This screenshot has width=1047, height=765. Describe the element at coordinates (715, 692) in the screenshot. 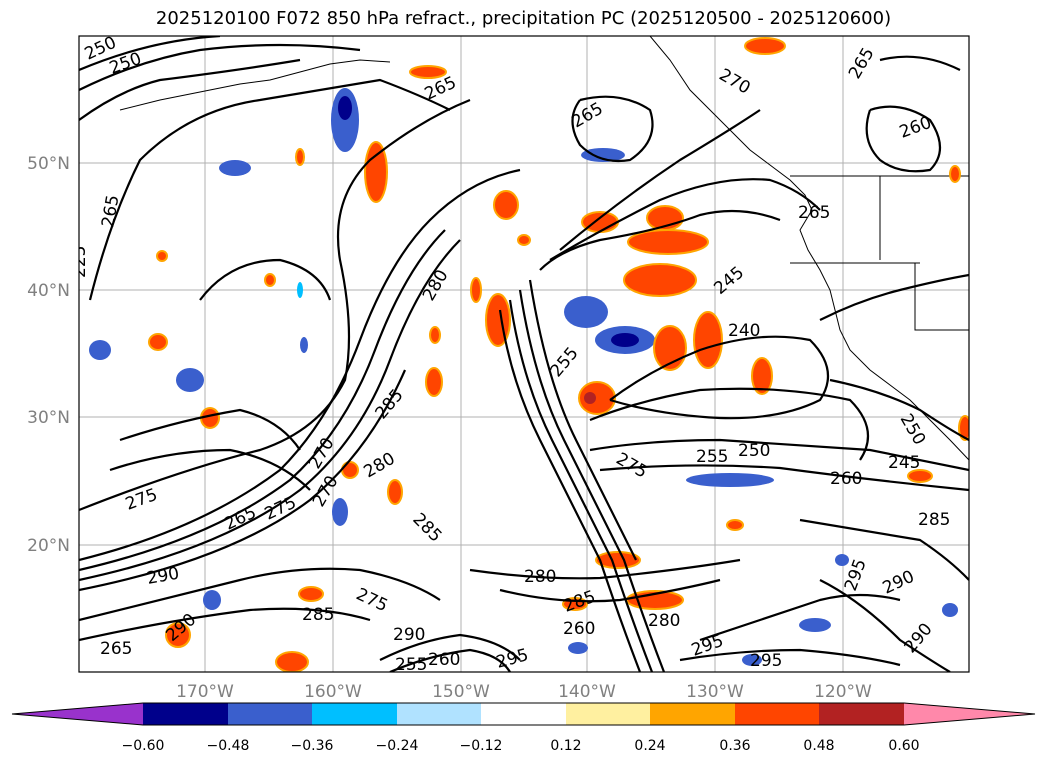

I see `lon-label-130w: 130°W` at that location.